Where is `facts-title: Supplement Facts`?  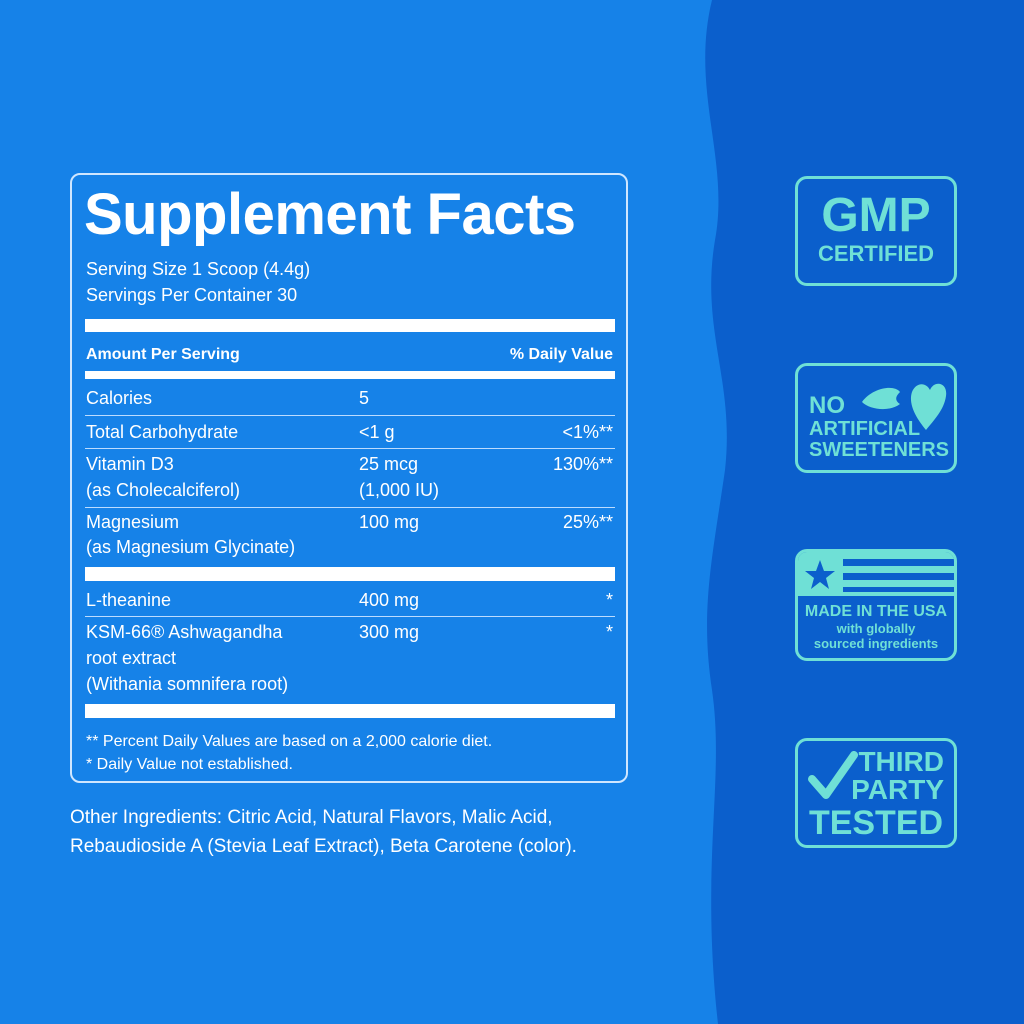 facts-title: Supplement Facts is located at coordinates (330, 214).